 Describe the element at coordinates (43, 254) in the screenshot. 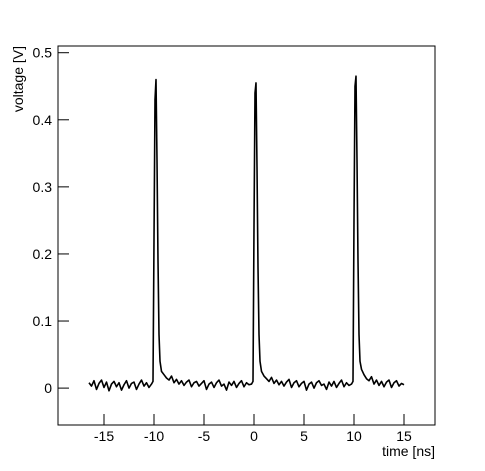

I see `y-tick-label: 0.2` at that location.